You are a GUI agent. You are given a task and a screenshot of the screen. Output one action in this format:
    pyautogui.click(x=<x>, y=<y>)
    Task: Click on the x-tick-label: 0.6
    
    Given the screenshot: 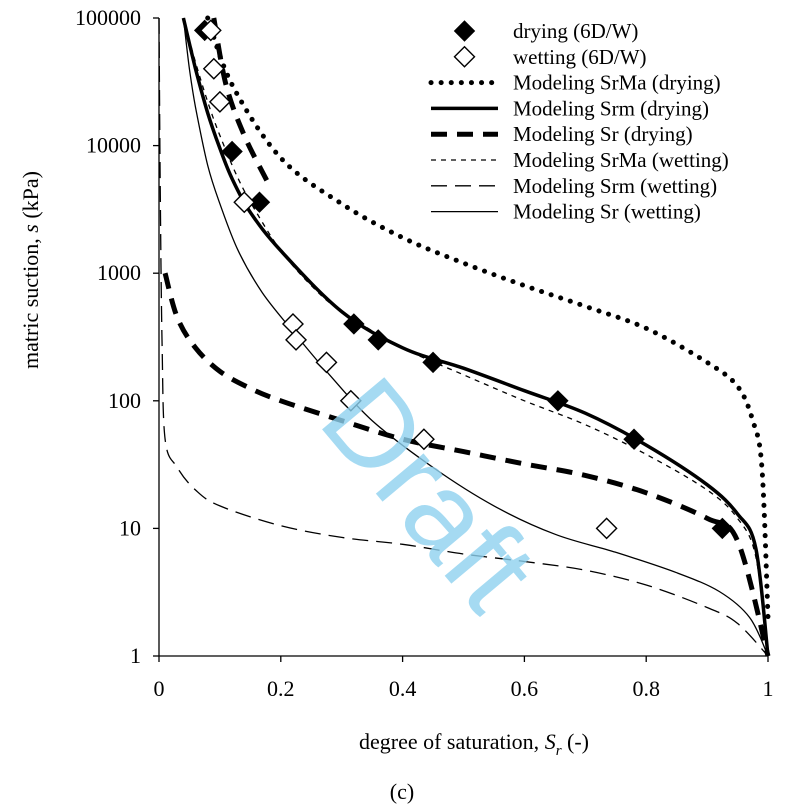 What is the action you would take?
    pyautogui.click(x=525, y=688)
    